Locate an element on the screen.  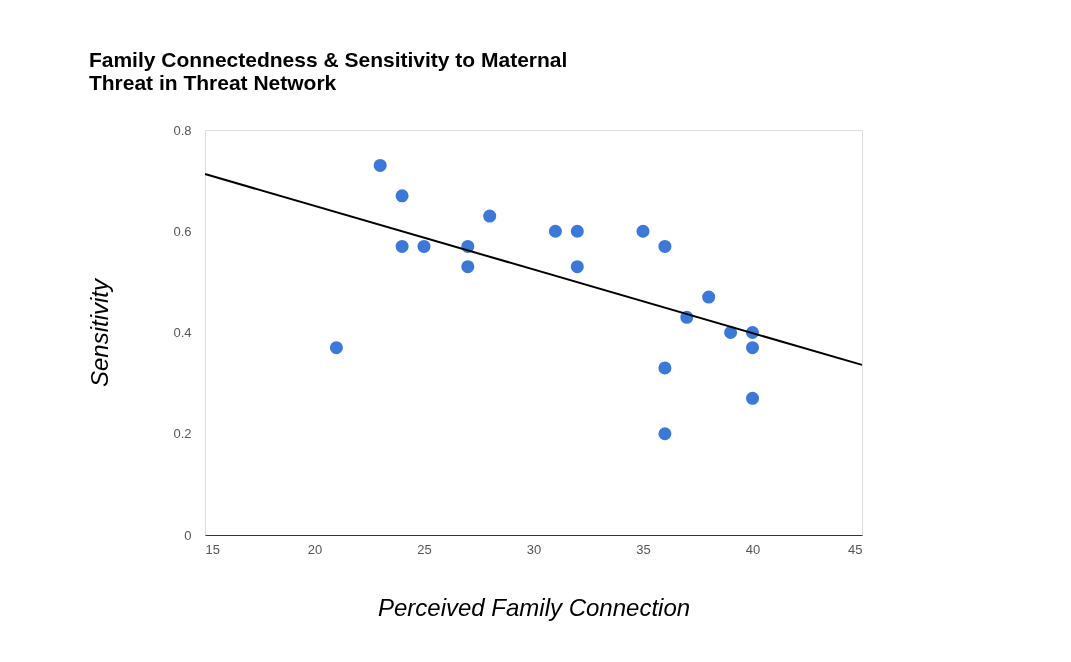
x-tick-label: 30 is located at coordinates (534, 549).